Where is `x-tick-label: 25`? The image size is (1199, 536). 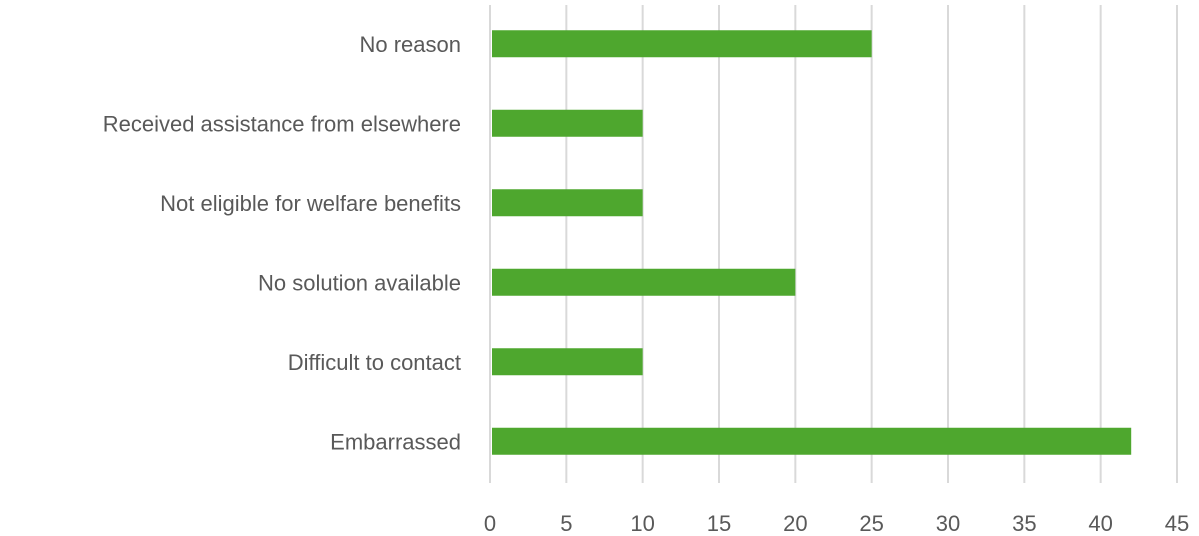
x-tick-label: 25 is located at coordinates (871, 523).